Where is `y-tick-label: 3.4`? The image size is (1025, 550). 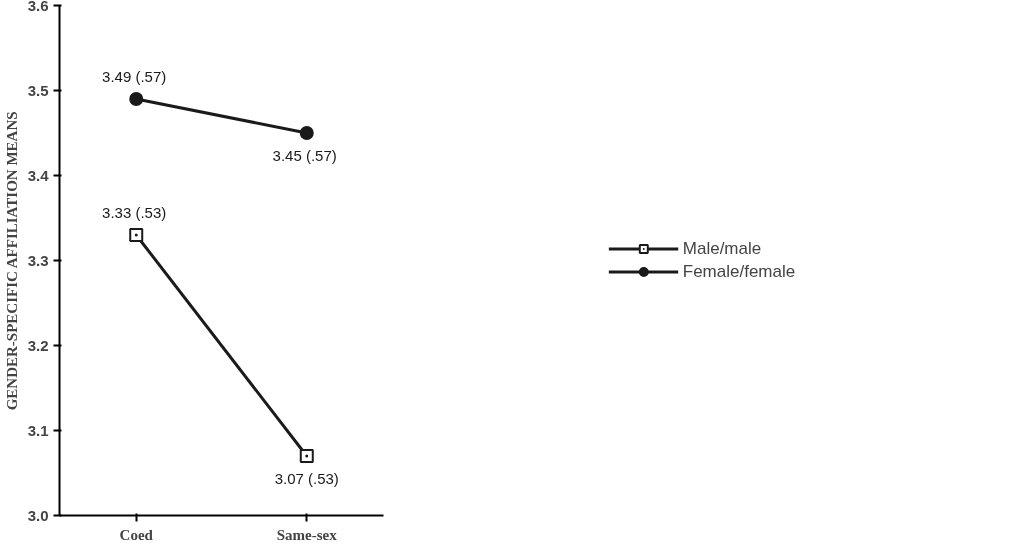
y-tick-label: 3.4 is located at coordinates (38, 175).